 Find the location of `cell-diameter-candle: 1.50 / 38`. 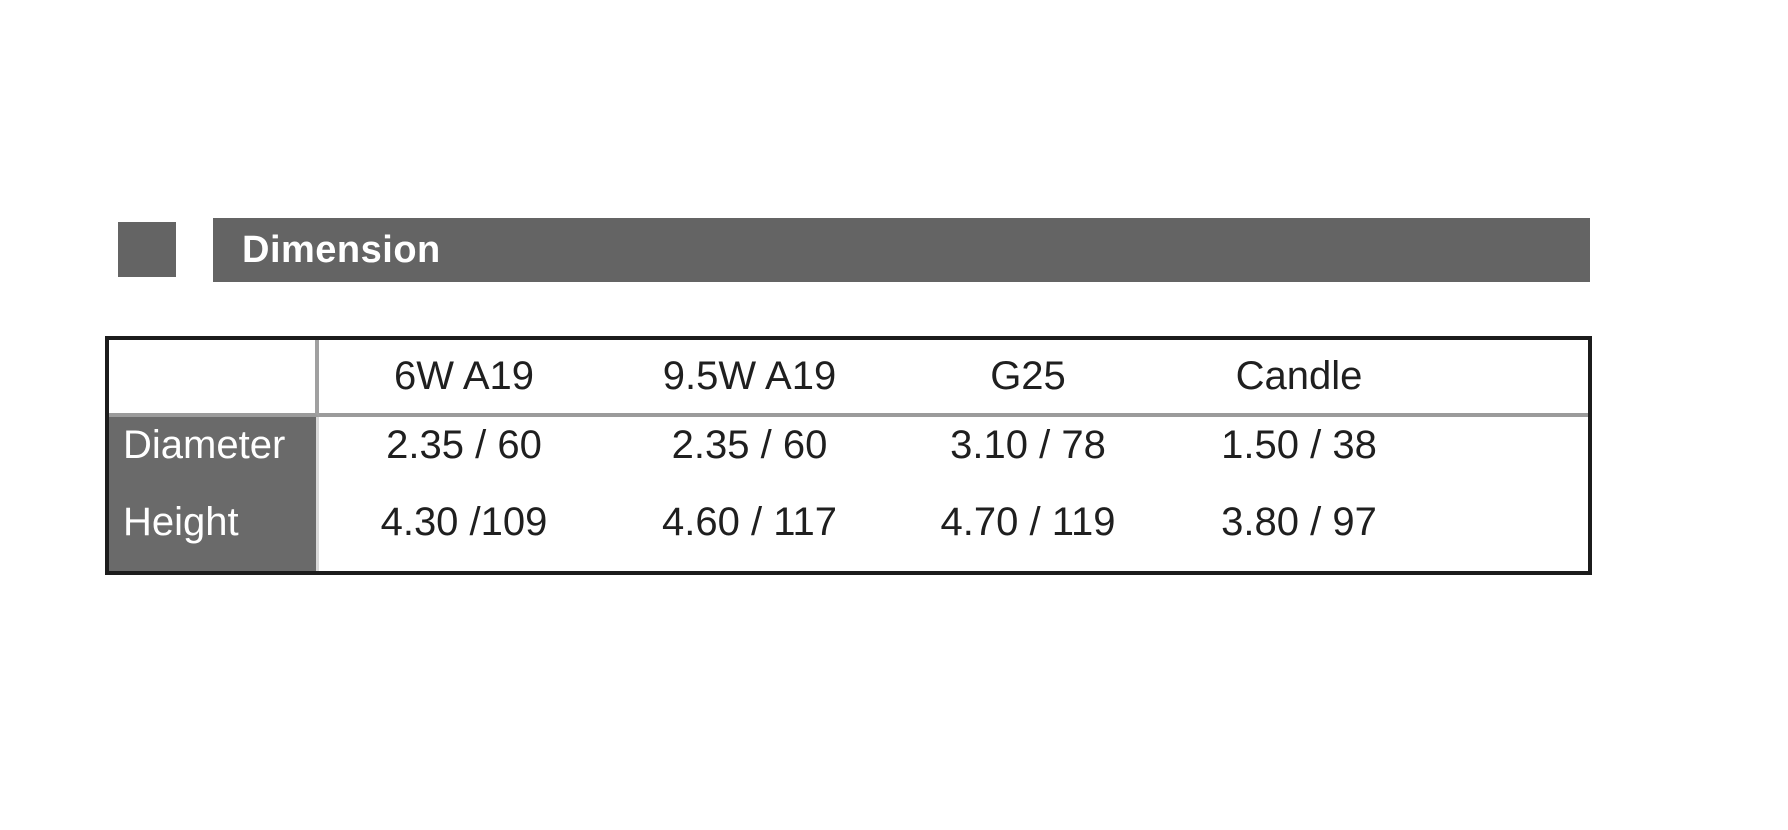

cell-diameter-candle: 1.50 / 38 is located at coordinates (1299, 445).